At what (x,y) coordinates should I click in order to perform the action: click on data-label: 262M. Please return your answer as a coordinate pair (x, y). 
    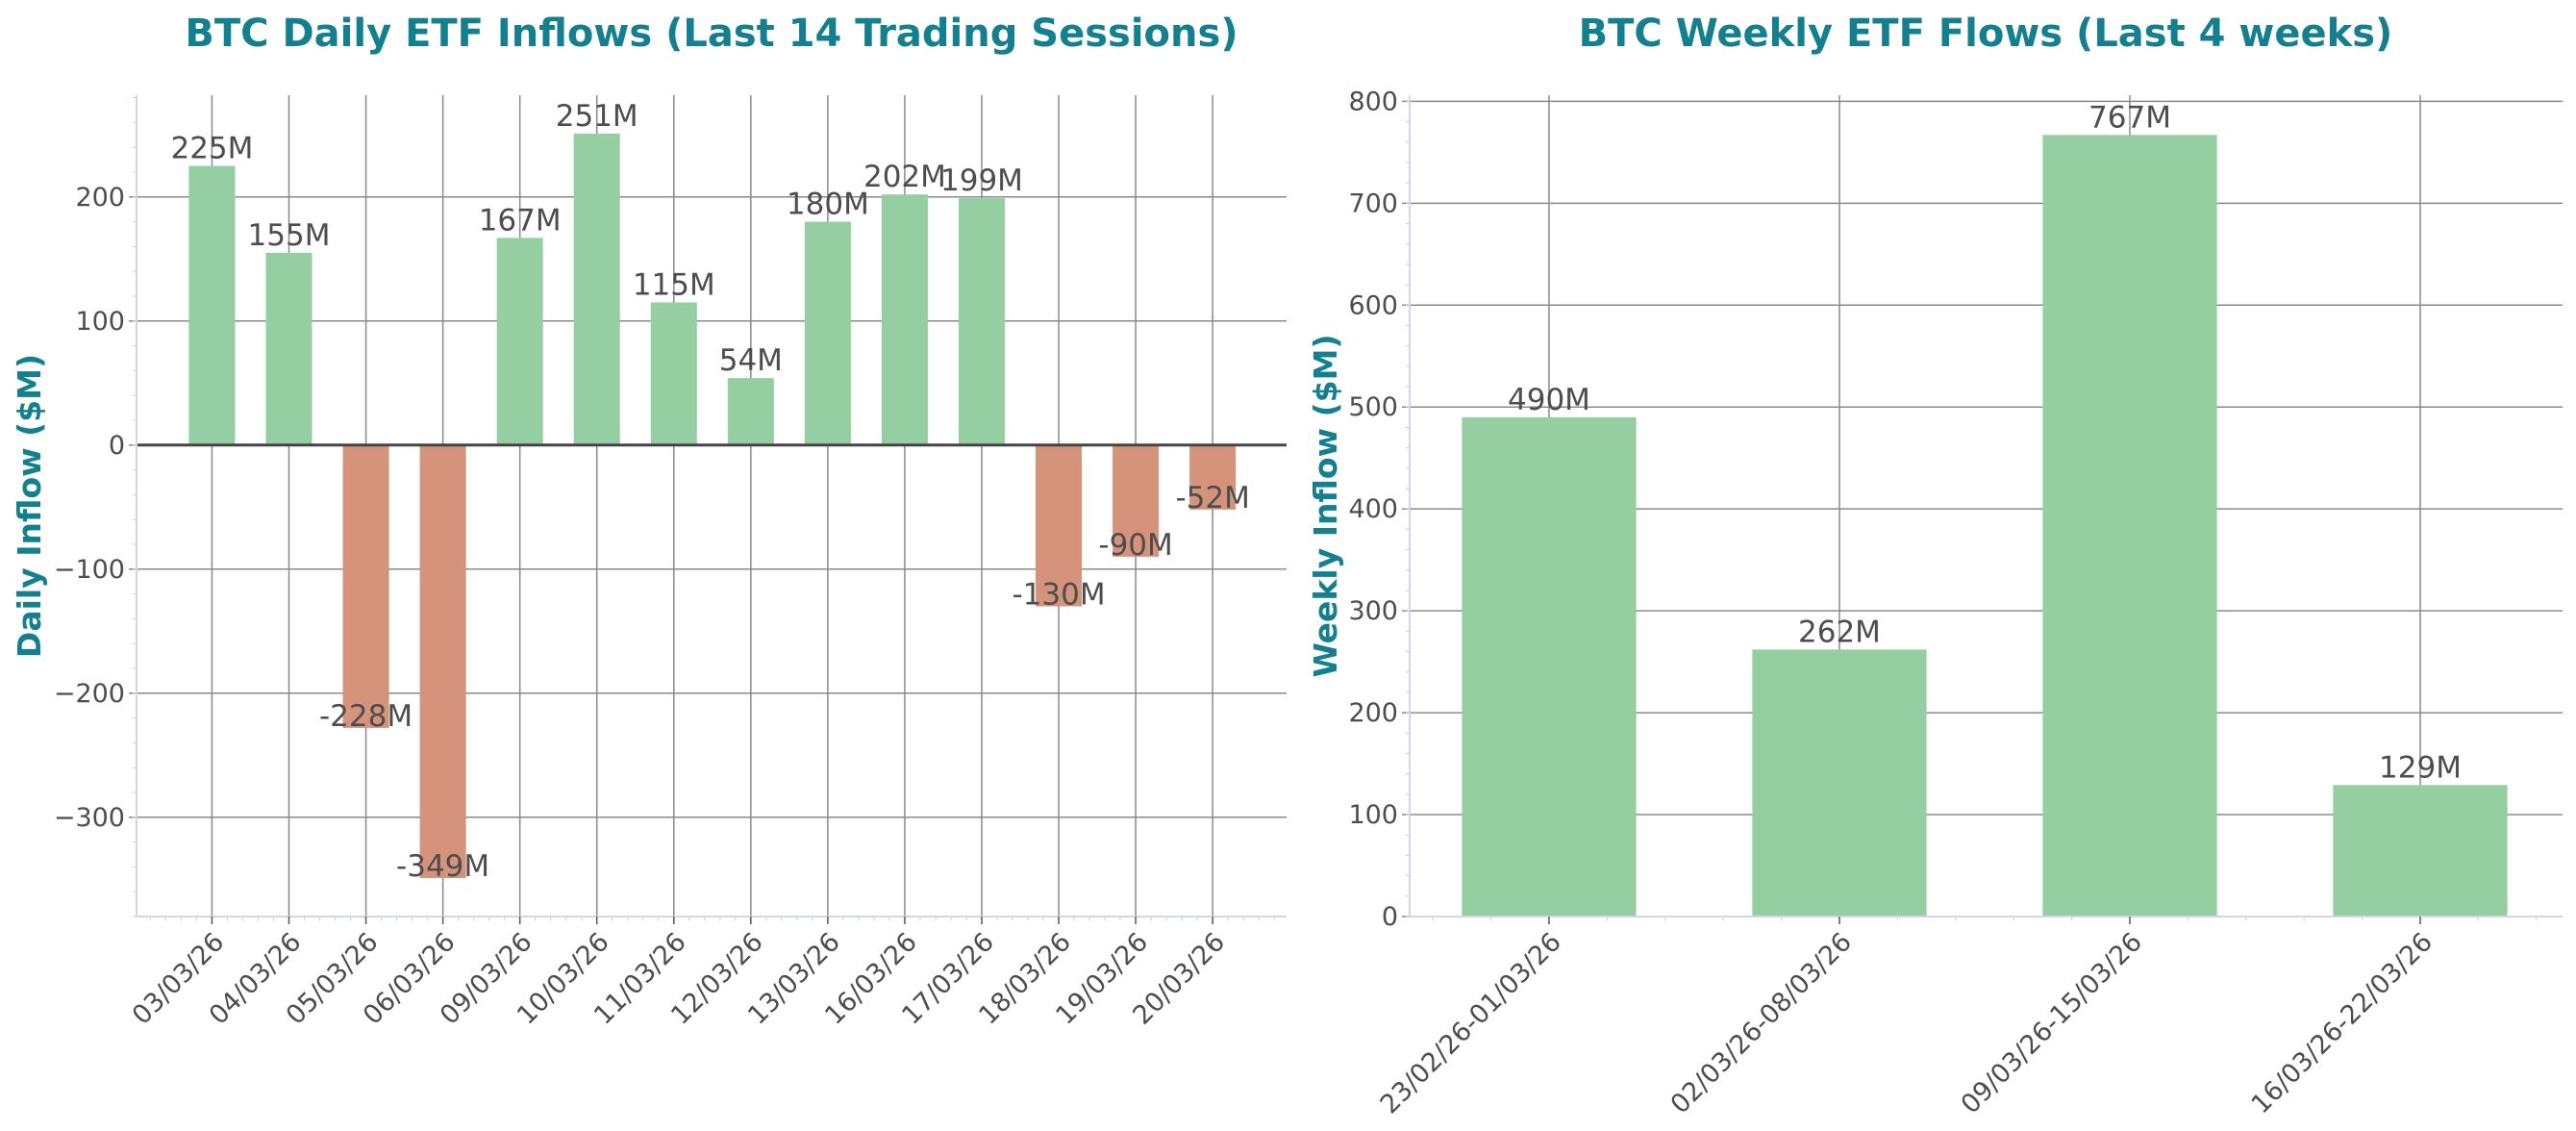
    Looking at the image, I should click on (1839, 632).